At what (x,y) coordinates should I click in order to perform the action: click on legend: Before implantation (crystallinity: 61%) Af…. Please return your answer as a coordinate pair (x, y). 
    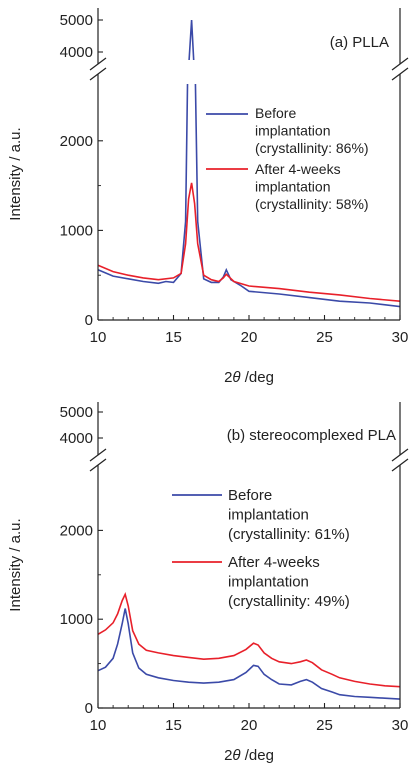
    Looking at the image, I should click on (261, 548).